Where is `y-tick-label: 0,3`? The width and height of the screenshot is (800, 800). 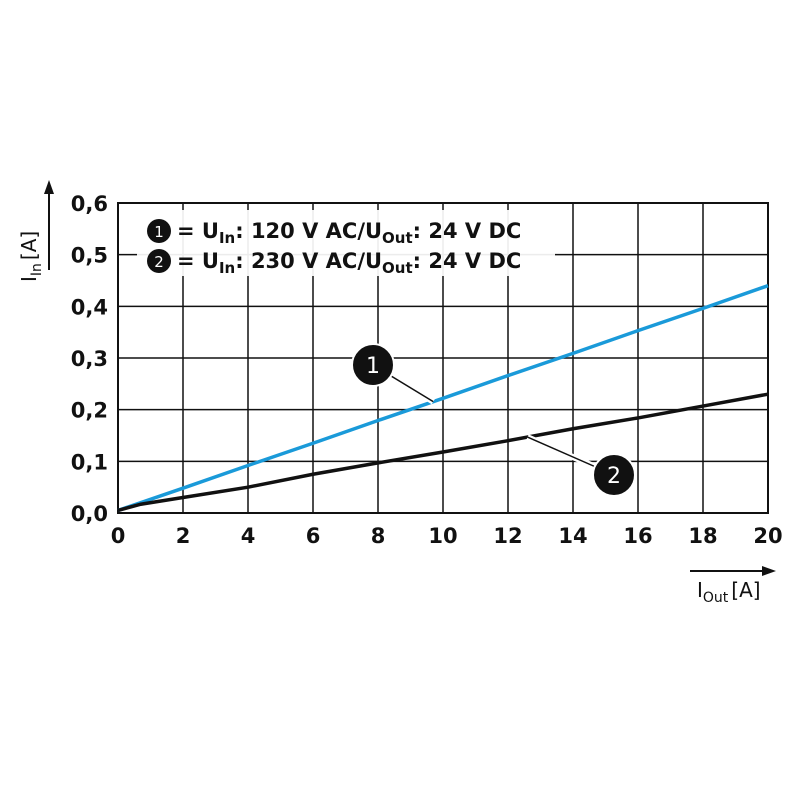 y-tick-label: 0,3 is located at coordinates (89, 359).